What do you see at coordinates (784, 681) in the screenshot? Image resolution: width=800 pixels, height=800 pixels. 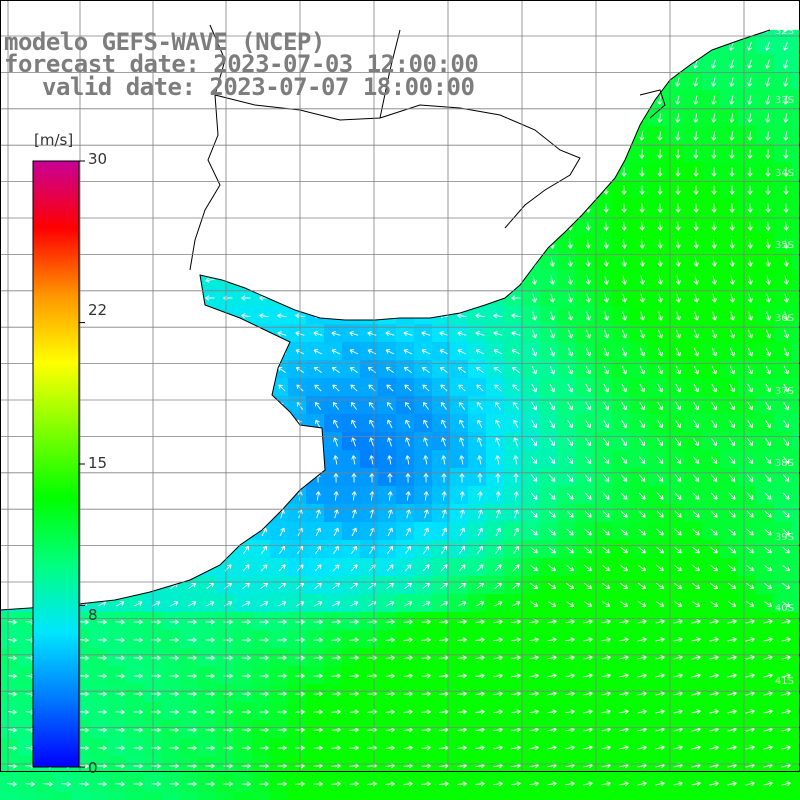 I see `lat-label: 41S` at bounding box center [784, 681].